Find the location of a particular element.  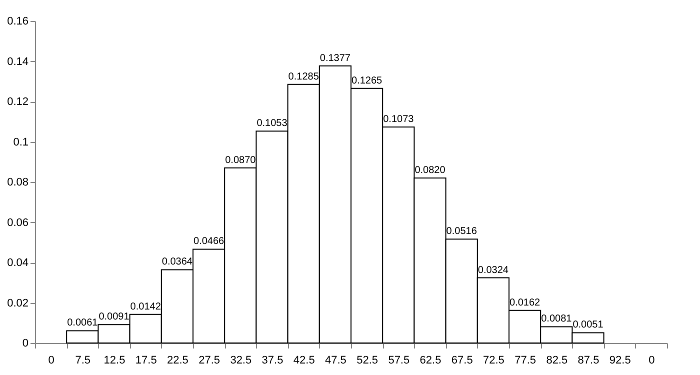

x-tick-label: 32.5 is located at coordinates (241, 360).